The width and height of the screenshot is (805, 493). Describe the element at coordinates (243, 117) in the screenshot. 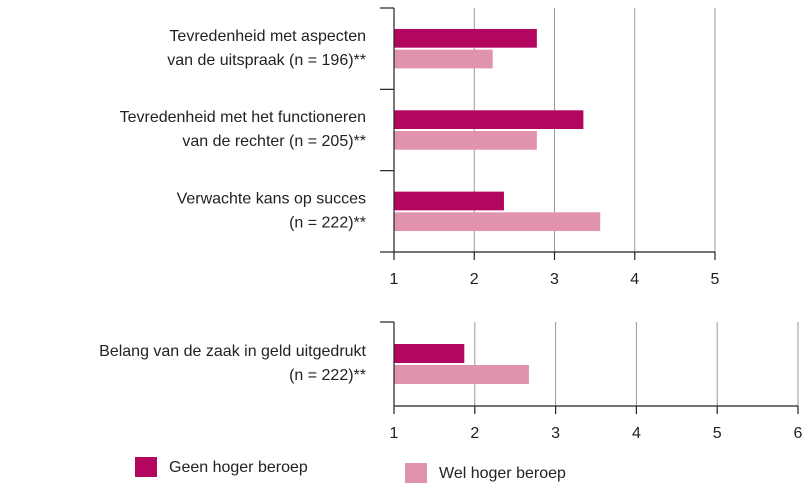

I see `category-label: Tevredenheid met het functioneren` at that location.